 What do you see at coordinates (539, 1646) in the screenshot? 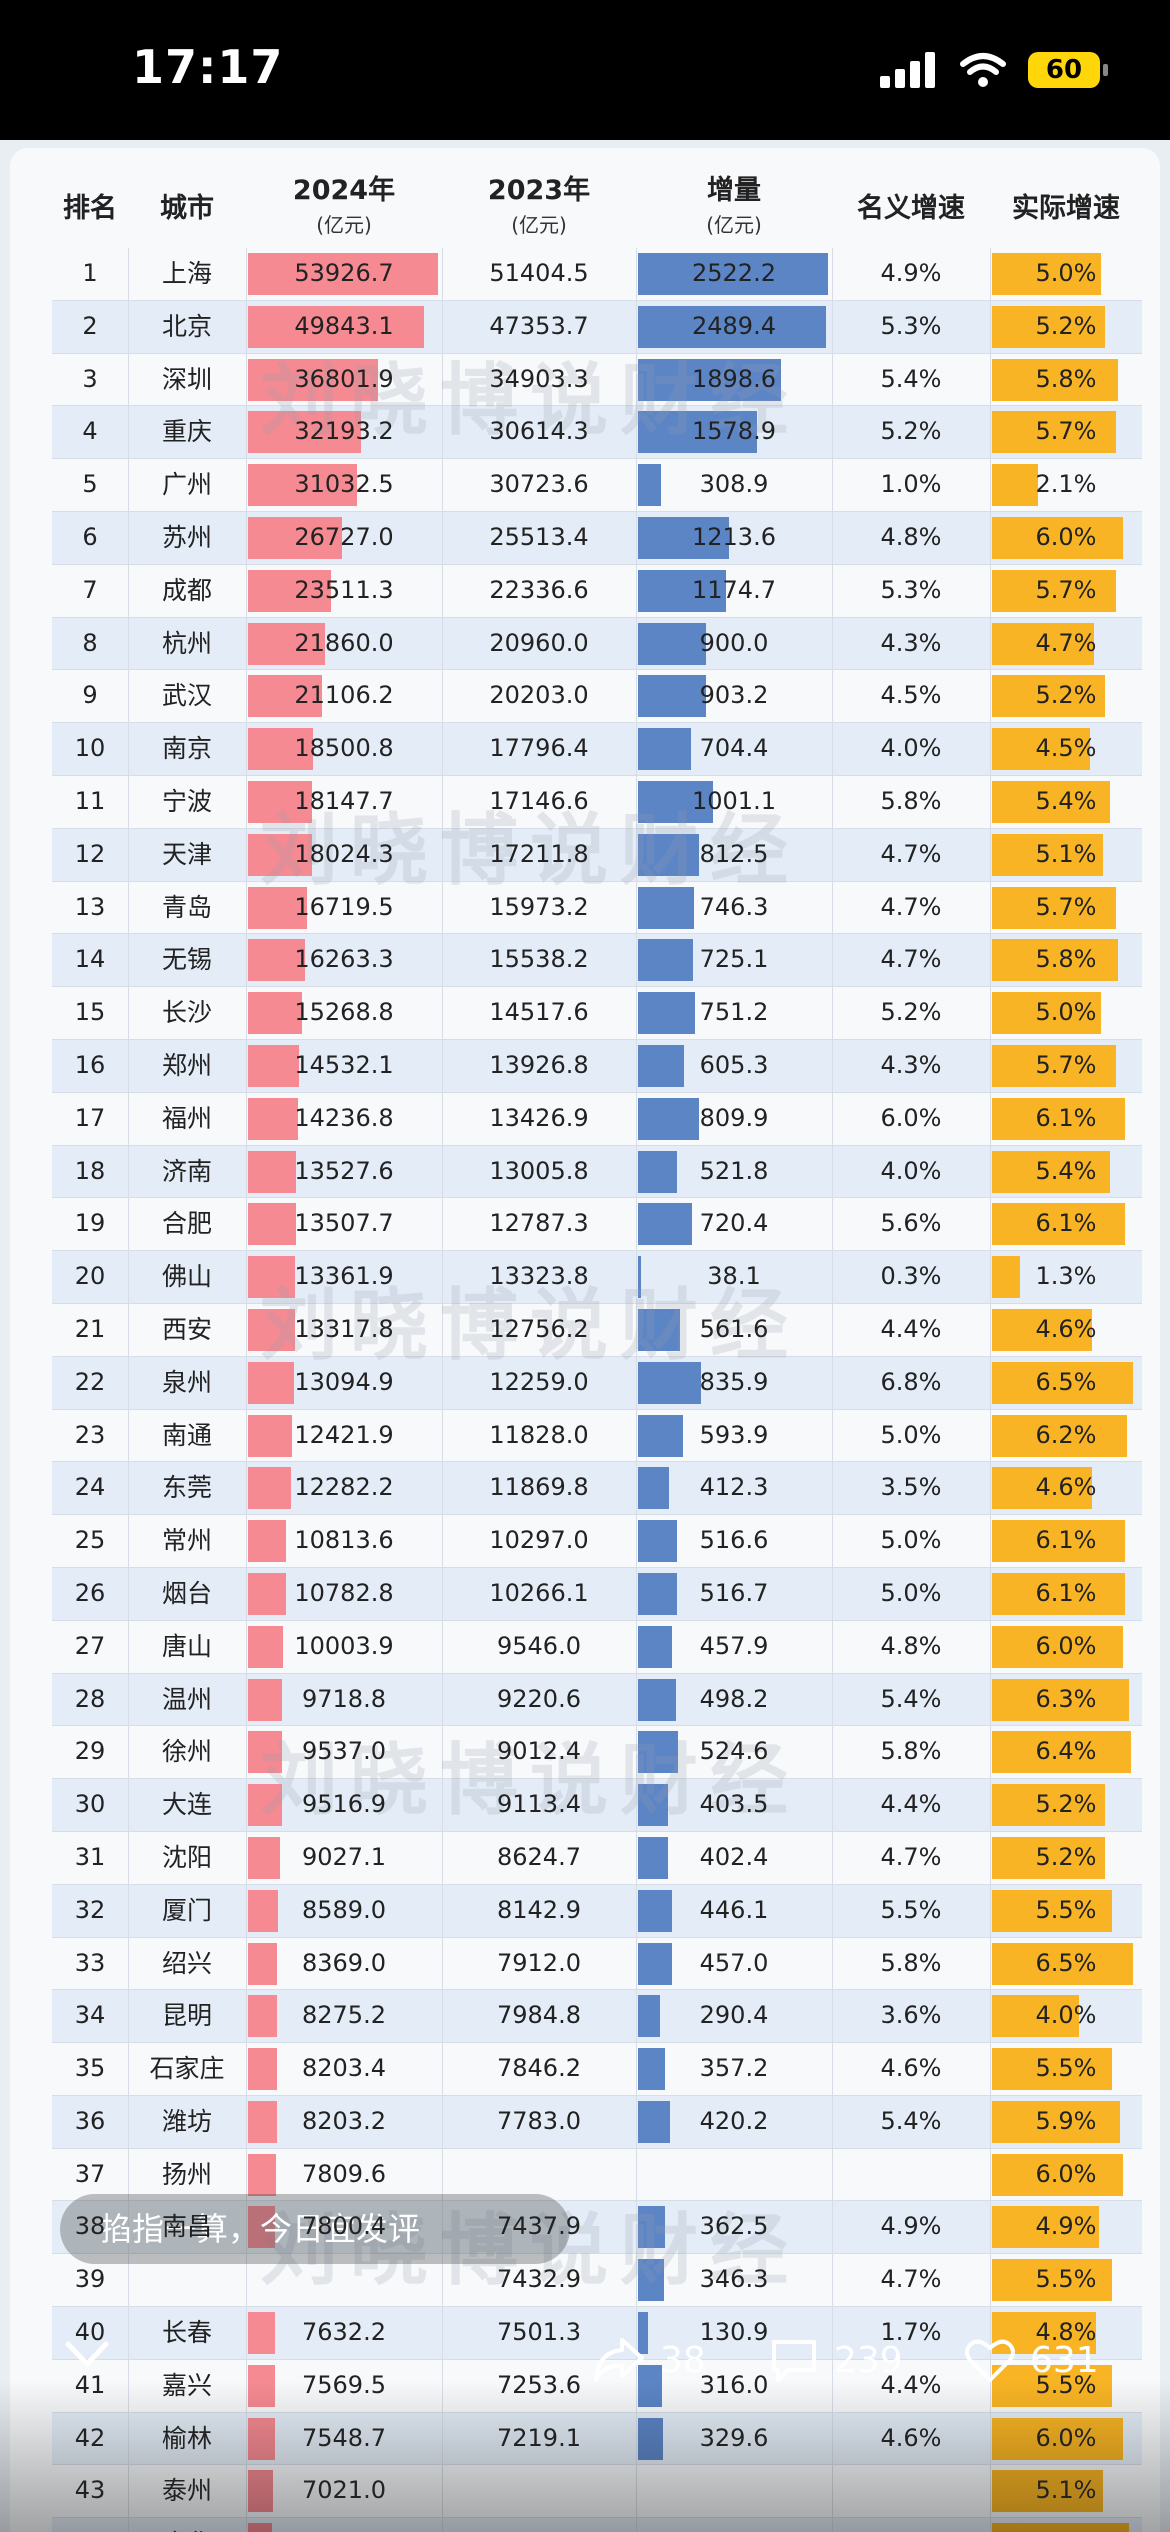
I see `gdp-2023-cell: 9546.0` at bounding box center [539, 1646].